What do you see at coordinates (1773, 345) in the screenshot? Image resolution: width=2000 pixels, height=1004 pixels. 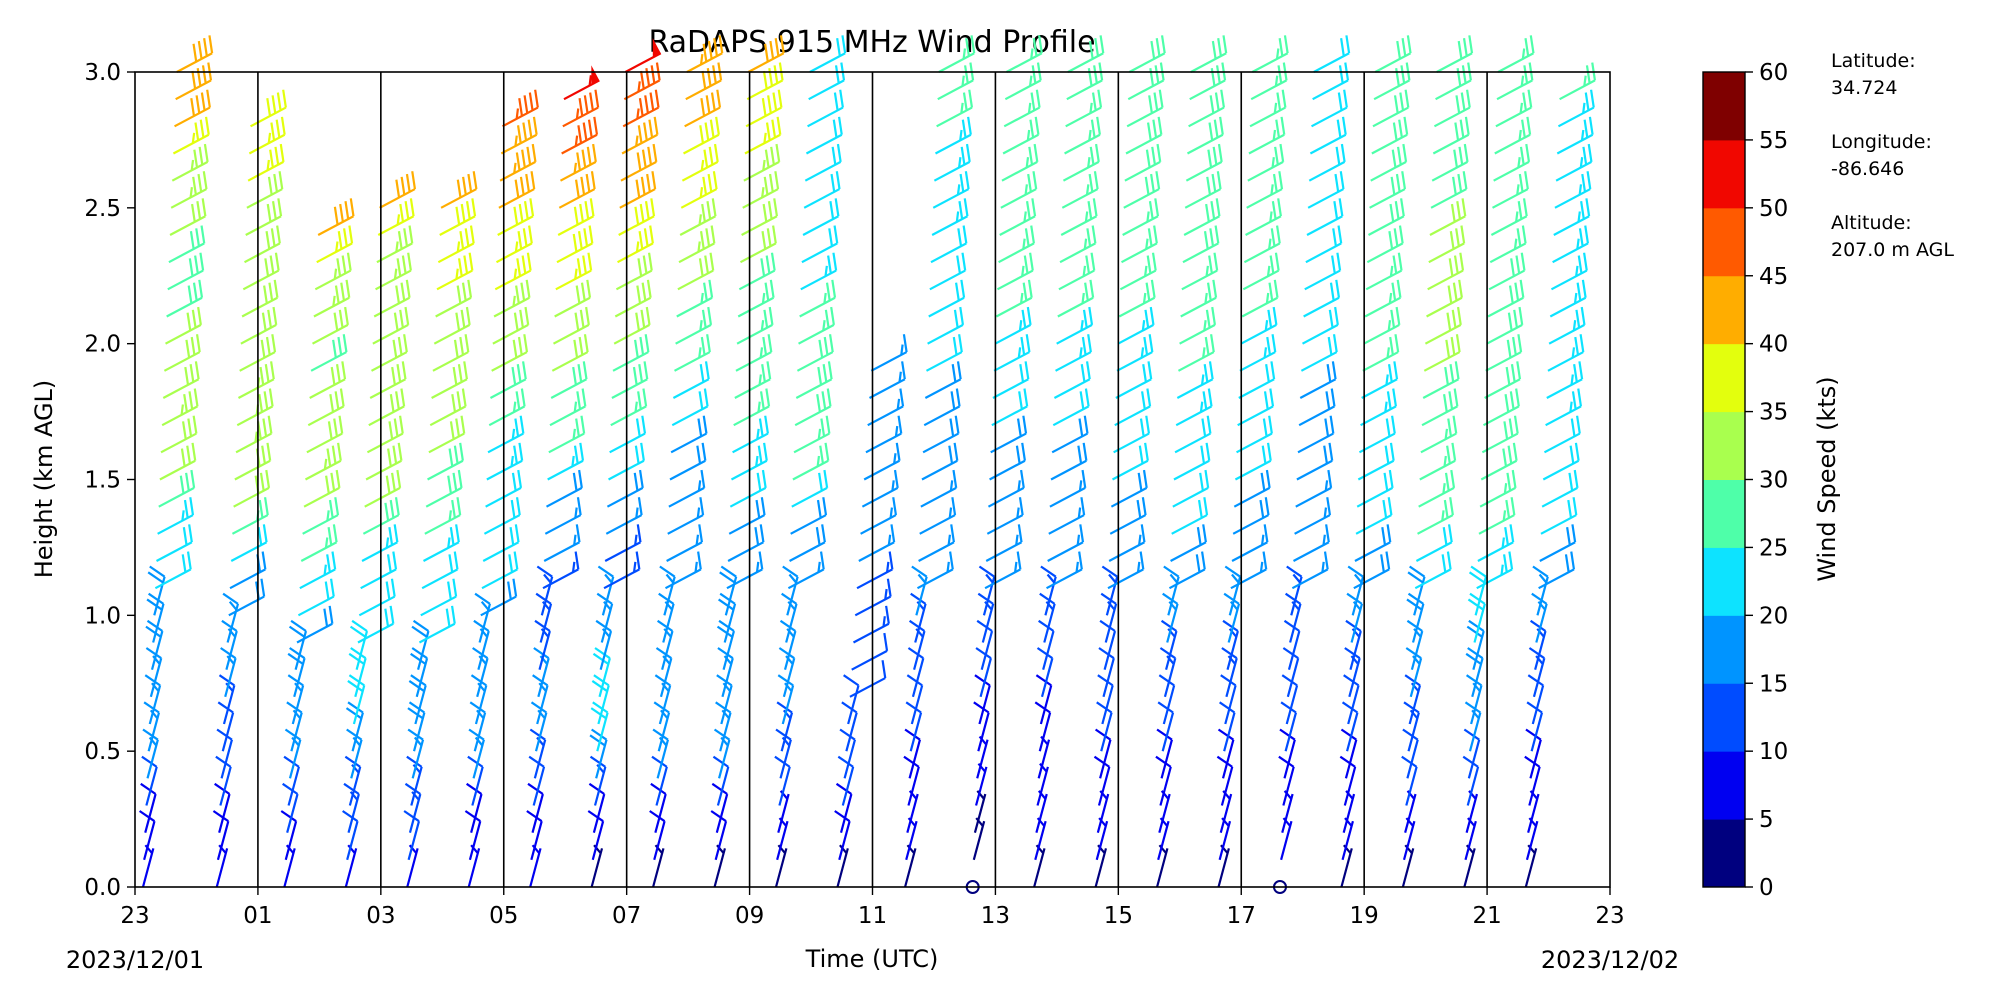 I see `colorbar-tick-label: 40` at bounding box center [1773, 345].